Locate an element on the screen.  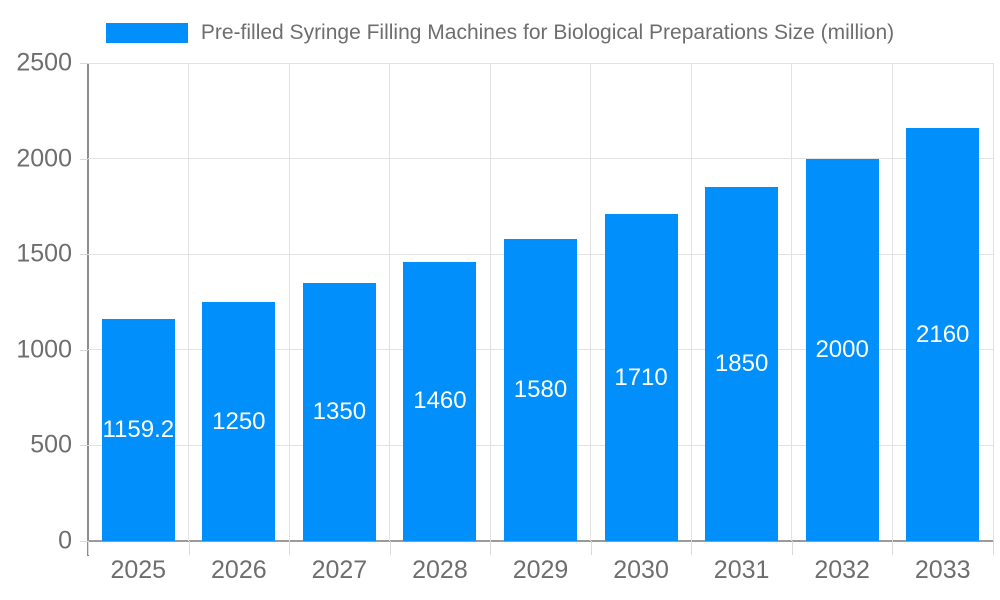
bar: 1250 is located at coordinates (239, 421).